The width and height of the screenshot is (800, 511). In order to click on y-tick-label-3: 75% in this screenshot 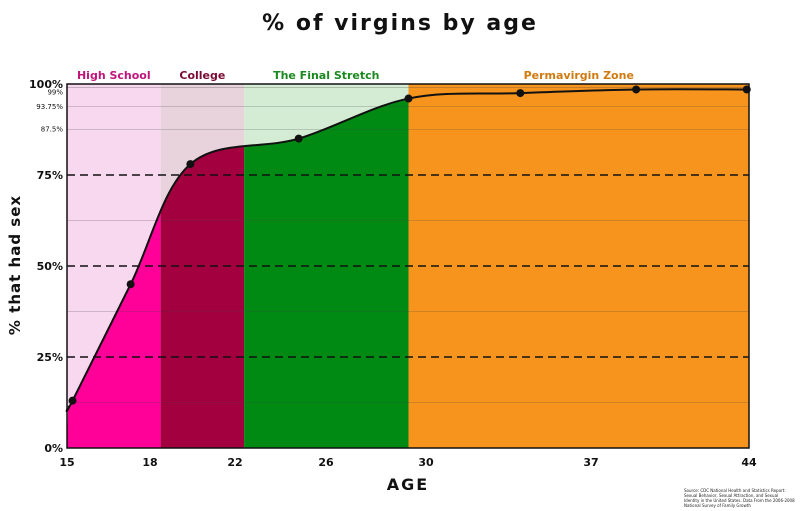, I will do `click(50, 175)`.